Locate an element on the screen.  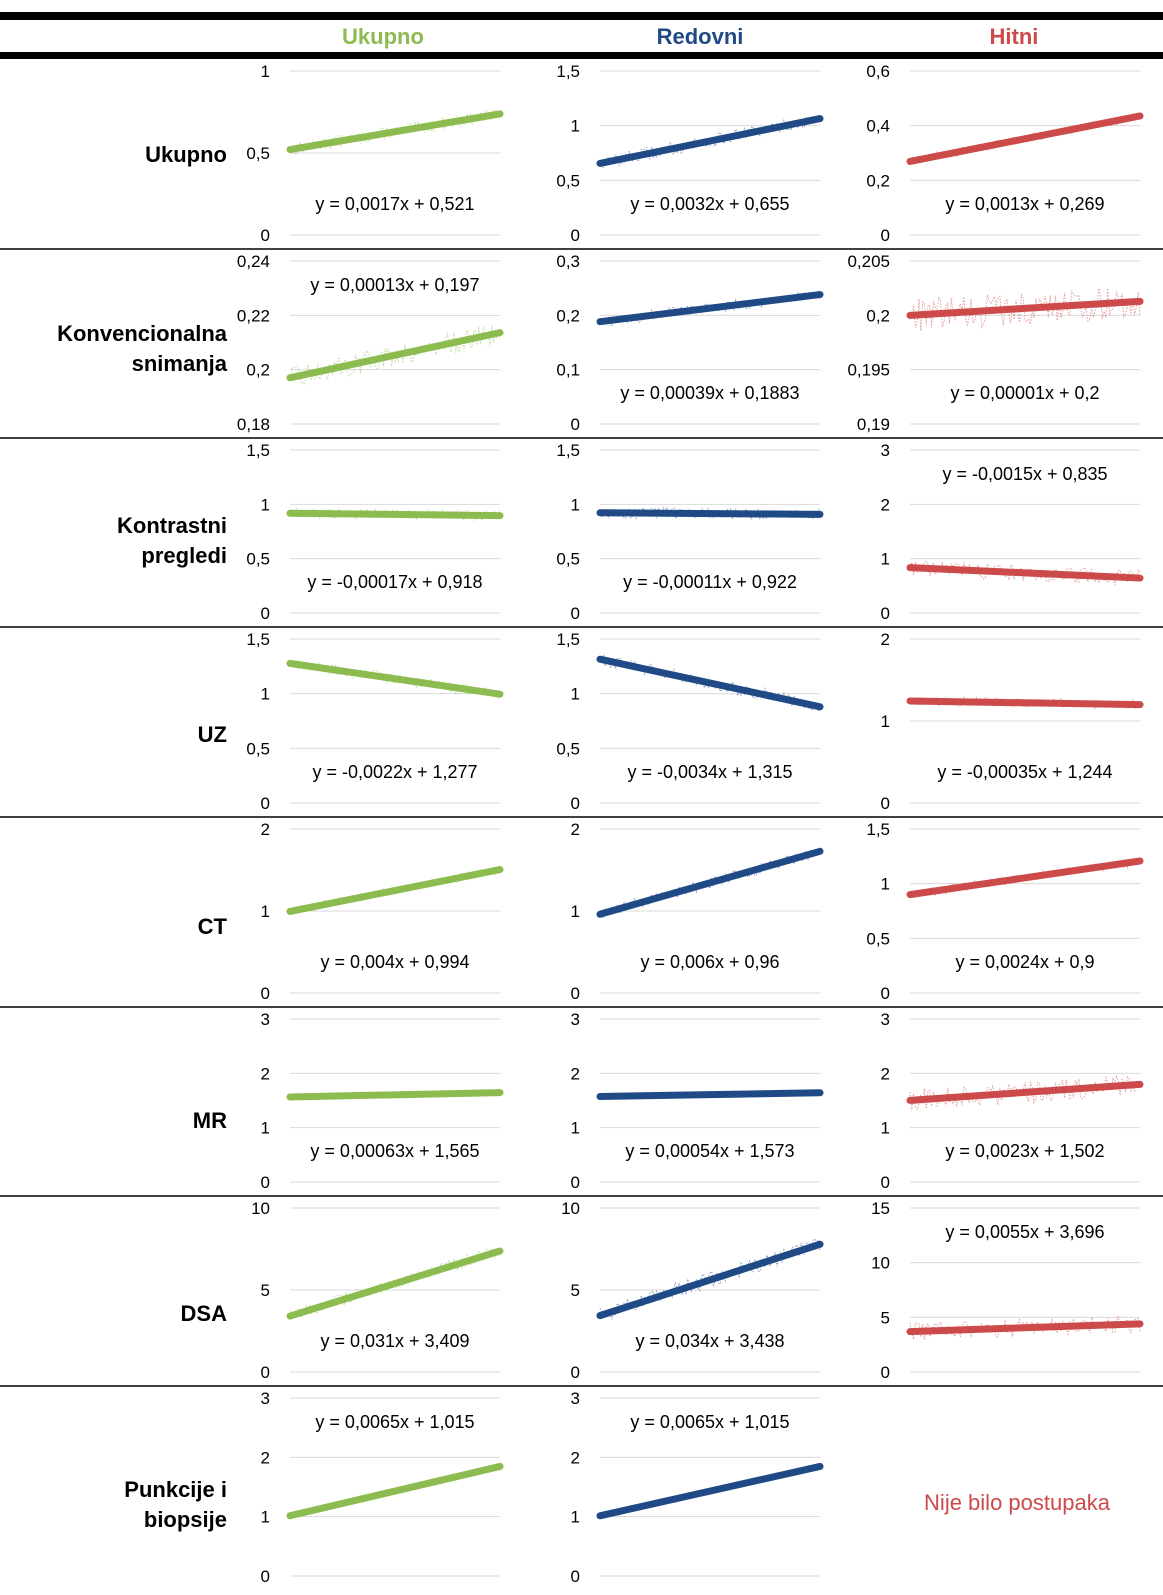
trendline-equation: y = -0,0022x + 1,277 is located at coordinates (394, 772).